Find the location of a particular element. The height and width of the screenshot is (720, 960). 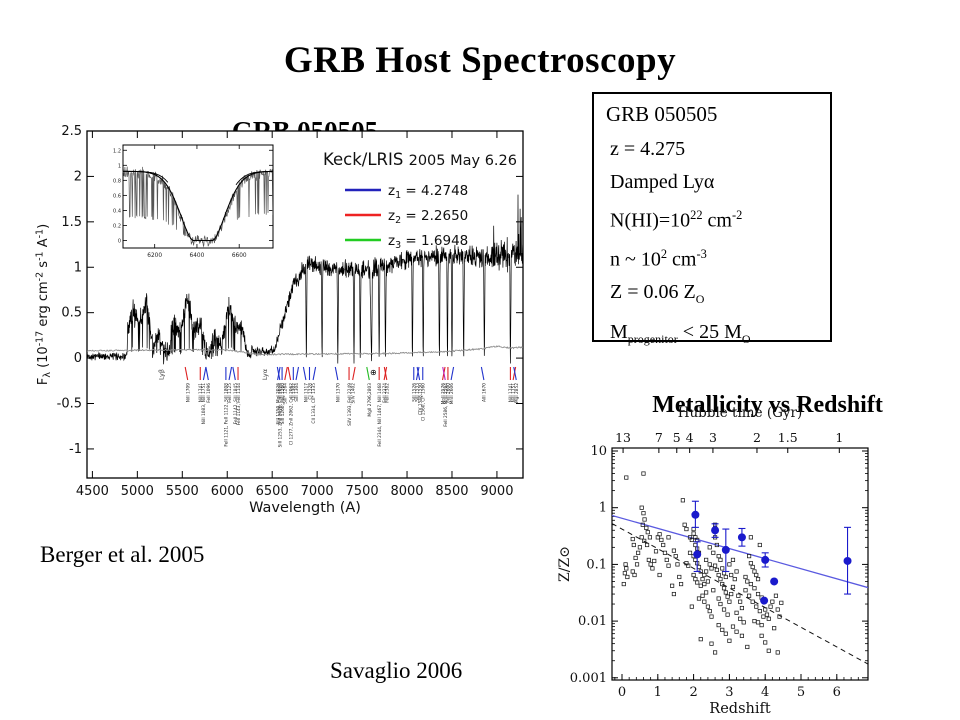

x-axis: 0 1 2 3 4 5 6 is located at coordinates (736, 687).